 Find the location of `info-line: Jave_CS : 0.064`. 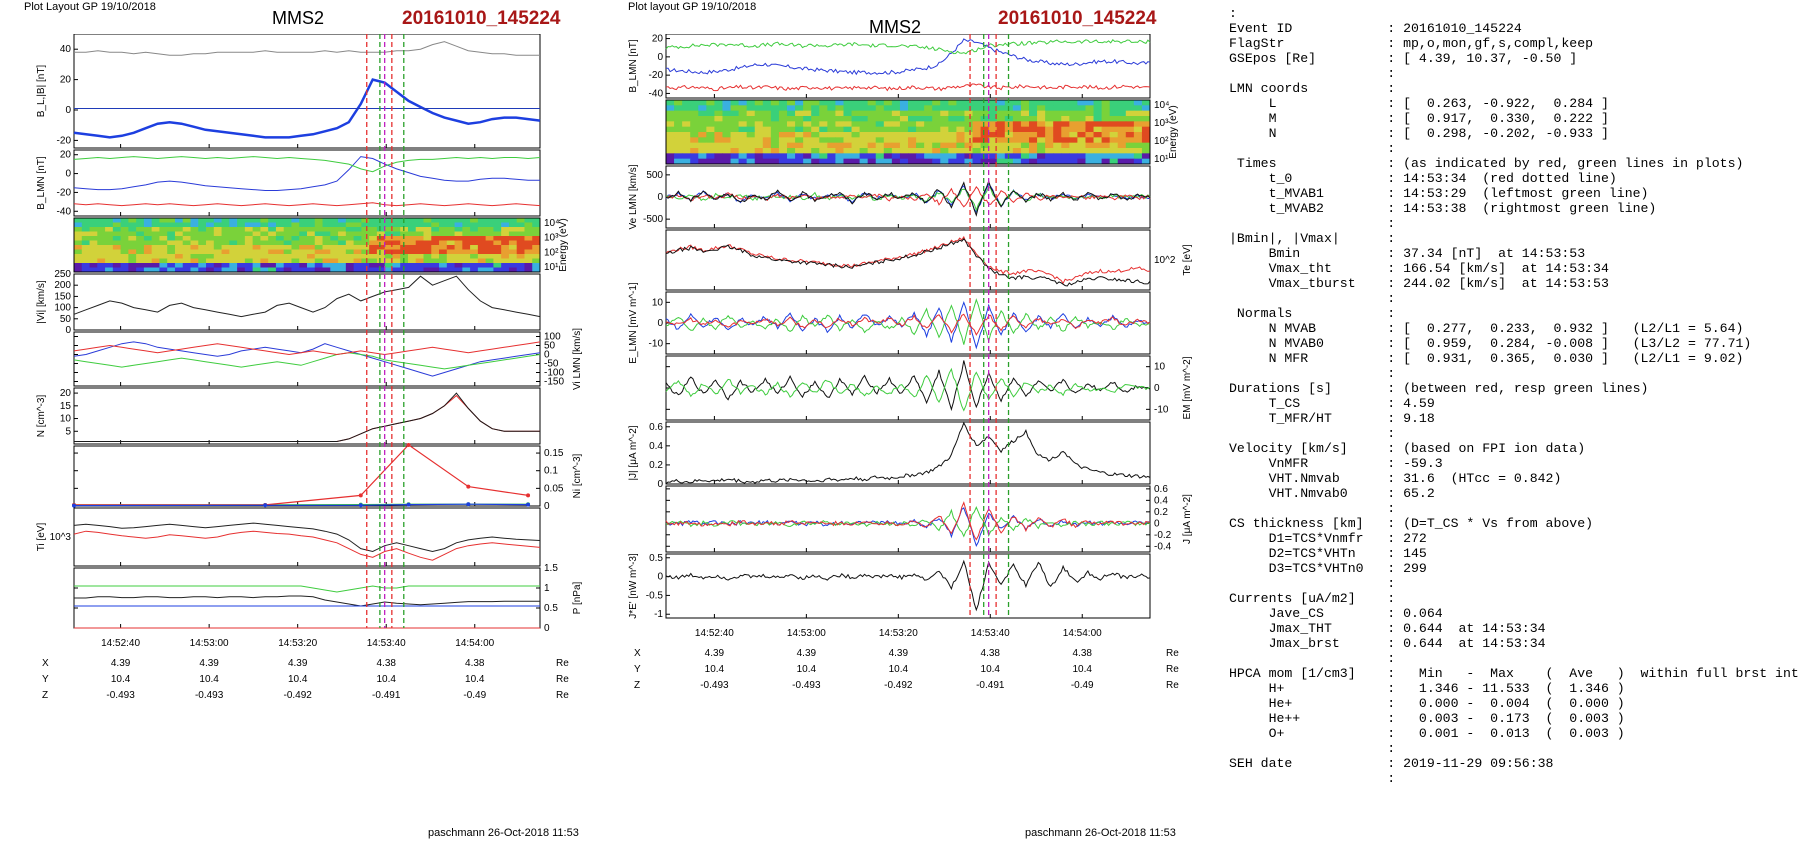

info-line: Jave_CS : 0.064 is located at coordinates (1336, 613).